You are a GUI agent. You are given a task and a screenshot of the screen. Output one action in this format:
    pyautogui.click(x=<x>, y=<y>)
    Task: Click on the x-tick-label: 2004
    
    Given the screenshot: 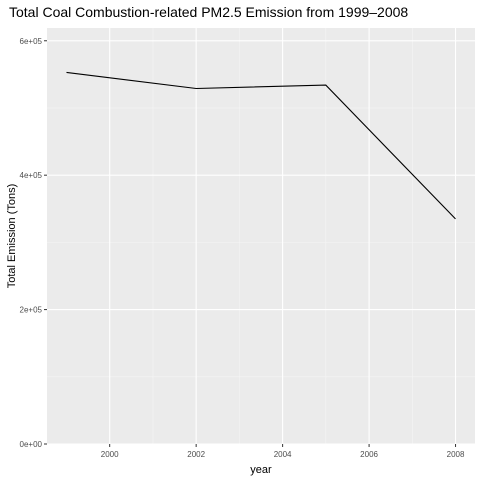 What is the action you would take?
    pyautogui.click(x=283, y=454)
    